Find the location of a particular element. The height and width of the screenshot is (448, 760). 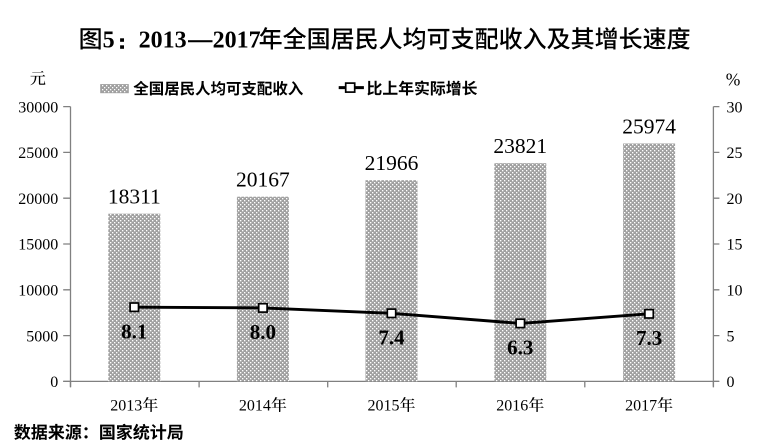

svg-text: 30 is located at coordinates (735, 107).